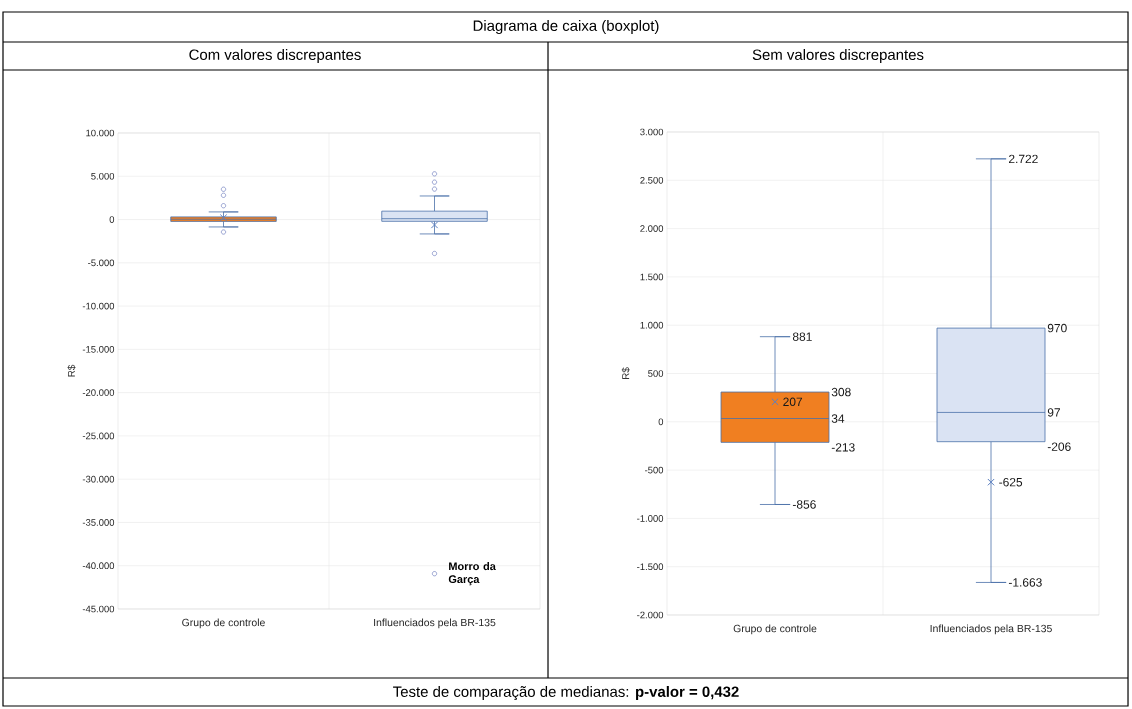  Describe the element at coordinates (100, 133) in the screenshot. I see `y-tick-label: 10.000` at that location.